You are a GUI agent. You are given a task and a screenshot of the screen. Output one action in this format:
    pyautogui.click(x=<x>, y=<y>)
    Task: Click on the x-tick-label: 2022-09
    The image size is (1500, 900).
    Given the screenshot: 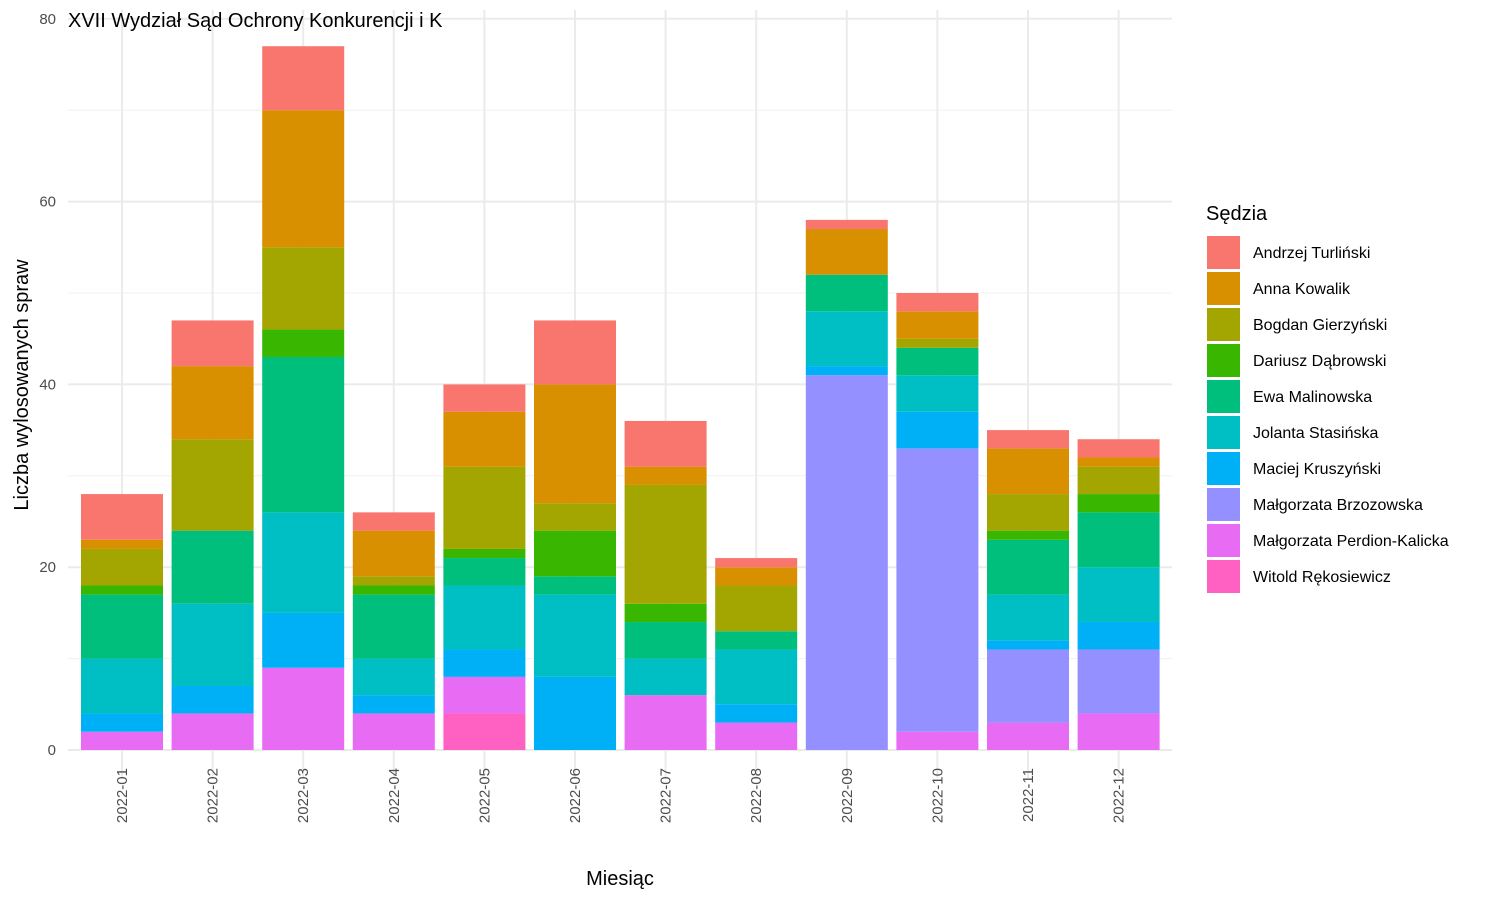 What is the action you would take?
    pyautogui.click(x=847, y=795)
    